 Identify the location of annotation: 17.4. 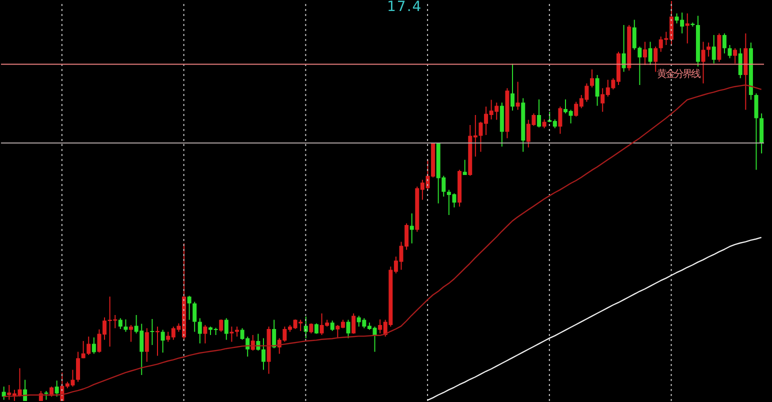
(404, 7).